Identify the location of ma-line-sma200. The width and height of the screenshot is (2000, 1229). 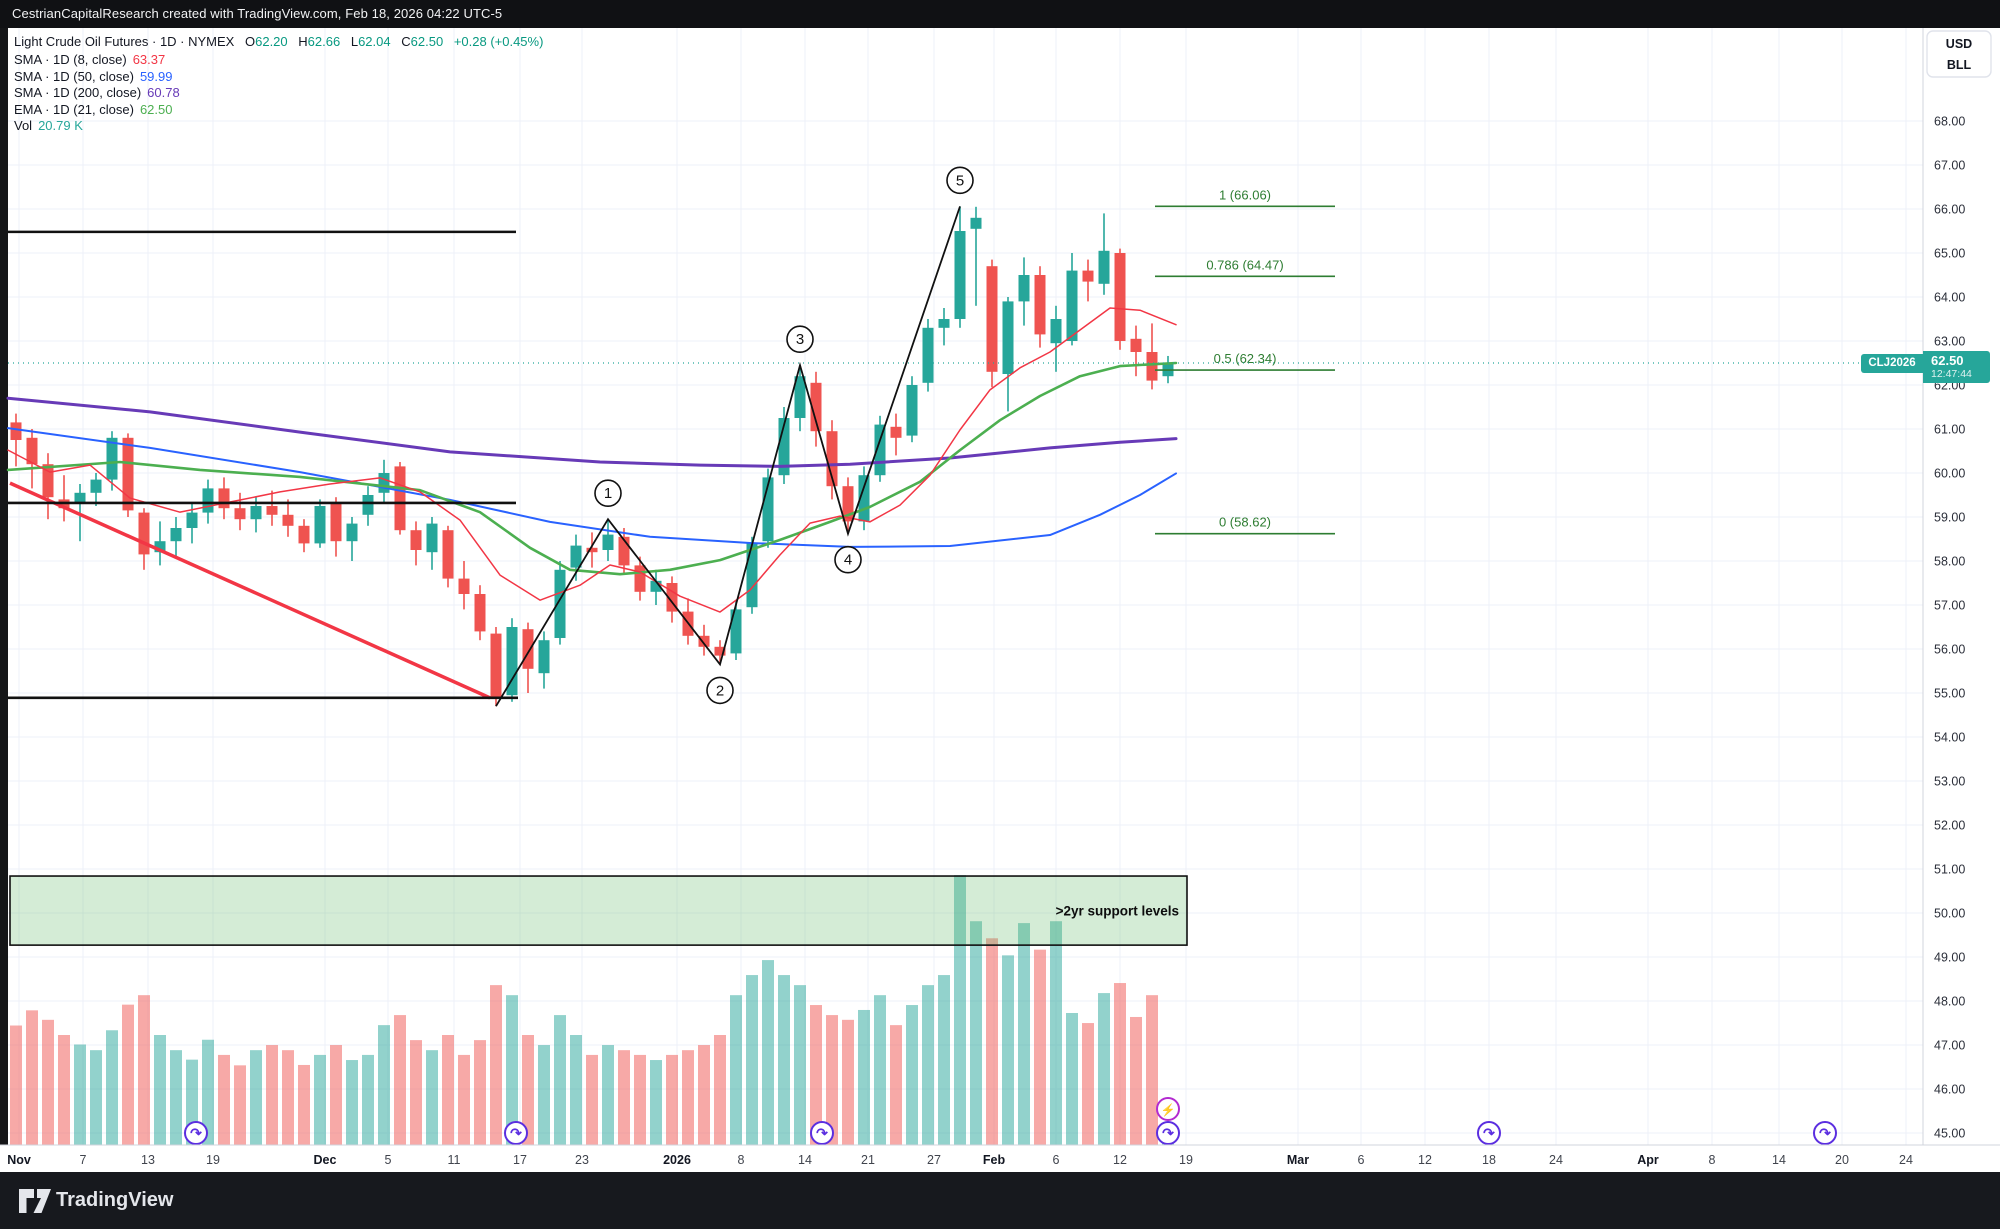
(592, 432).